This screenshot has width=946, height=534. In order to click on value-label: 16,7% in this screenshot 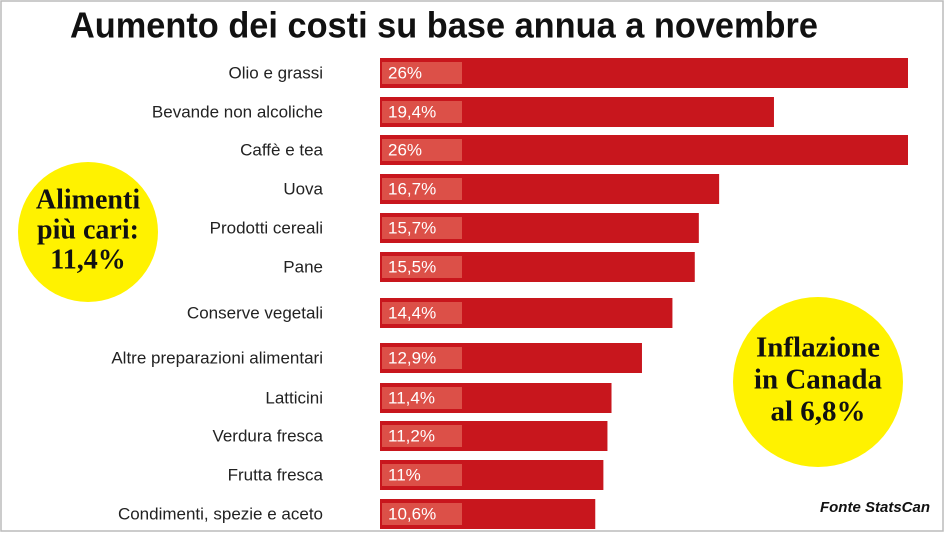, I will do `click(412, 188)`.